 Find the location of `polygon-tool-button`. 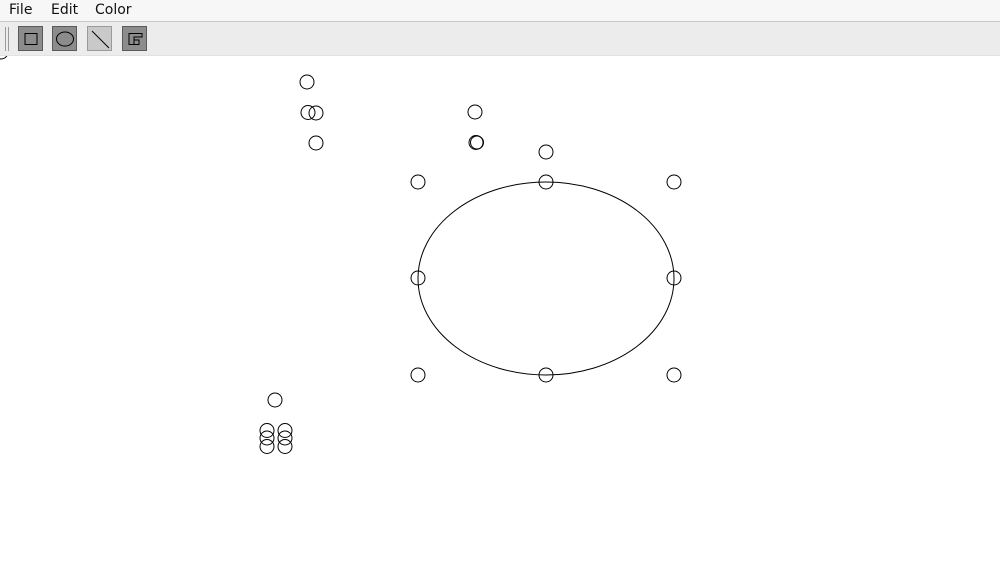

polygon-tool-button is located at coordinates (134, 38).